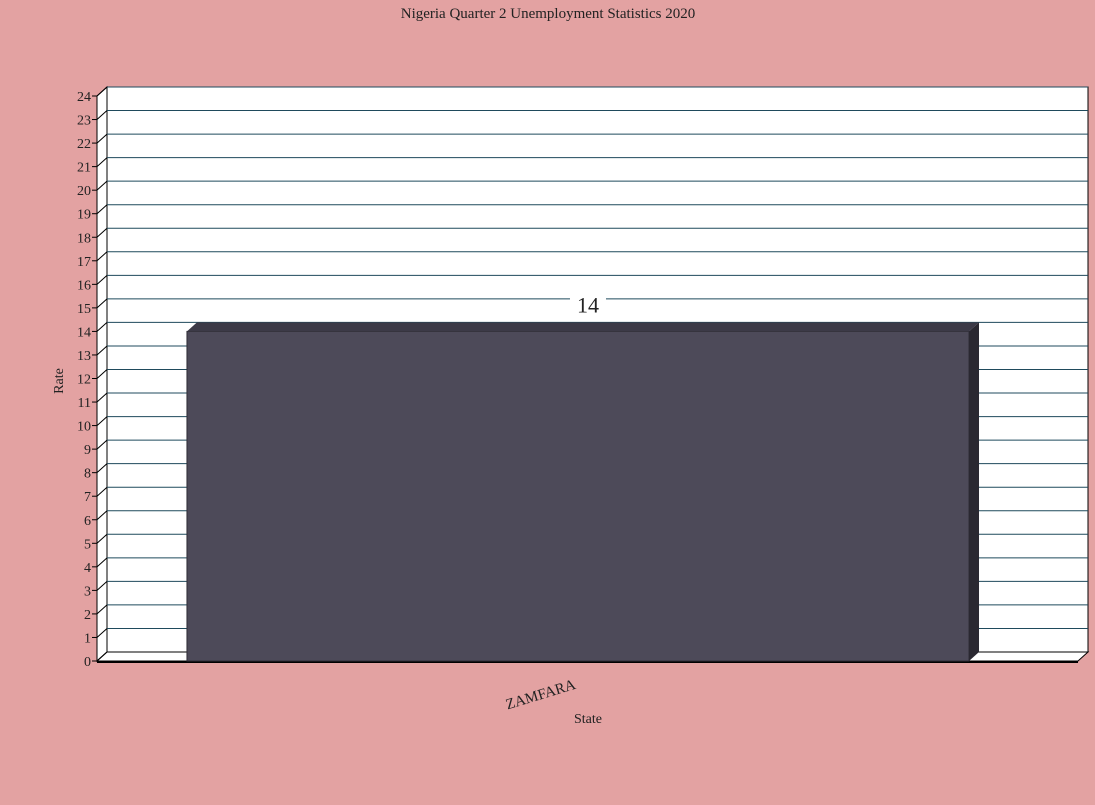 The height and width of the screenshot is (805, 1095). Describe the element at coordinates (87, 544) in the screenshot. I see `y-tick-label: 5` at that location.